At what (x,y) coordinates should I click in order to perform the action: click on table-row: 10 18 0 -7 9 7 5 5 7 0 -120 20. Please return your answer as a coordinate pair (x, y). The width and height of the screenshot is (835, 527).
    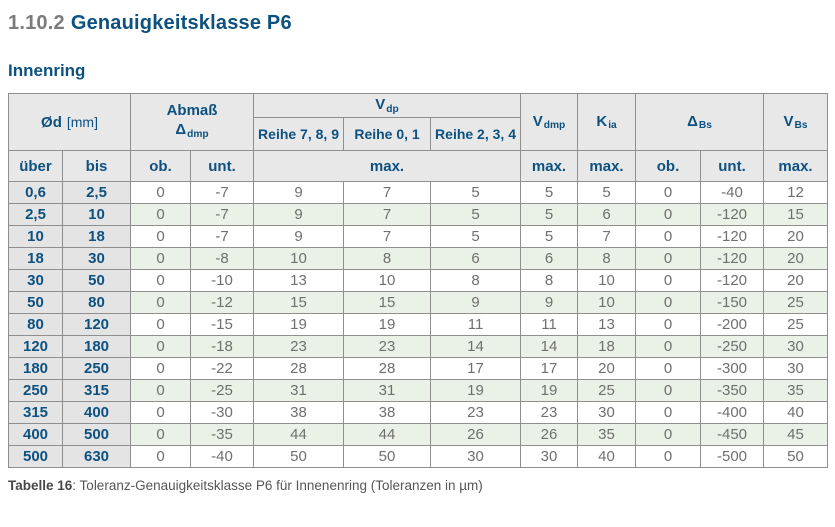
    Looking at the image, I should click on (418, 236).